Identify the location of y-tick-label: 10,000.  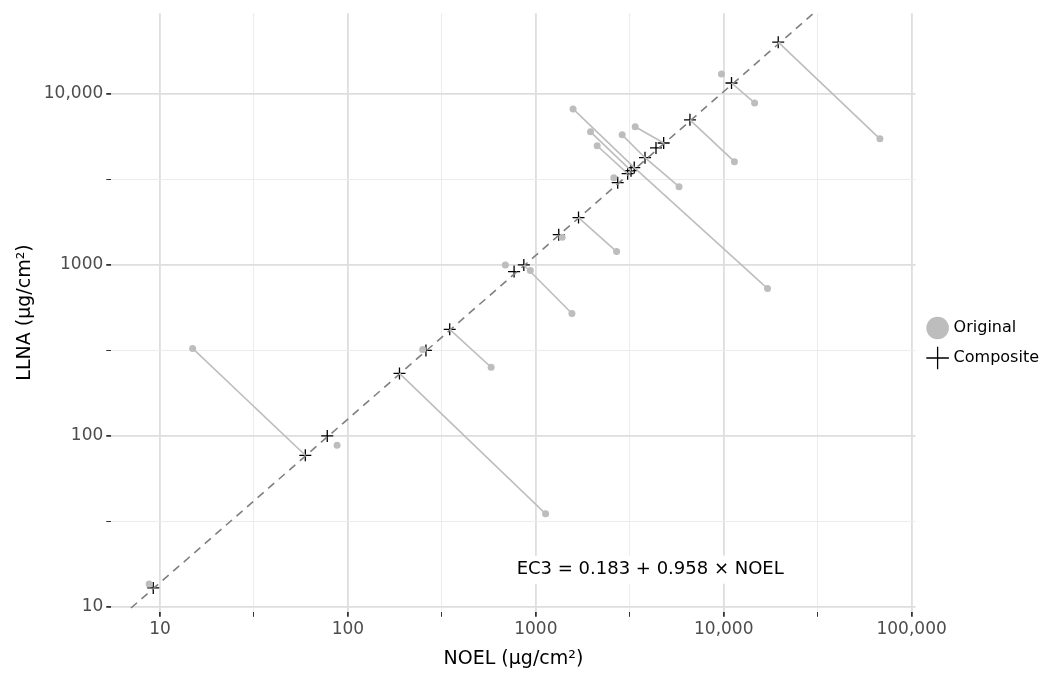
(73, 92).